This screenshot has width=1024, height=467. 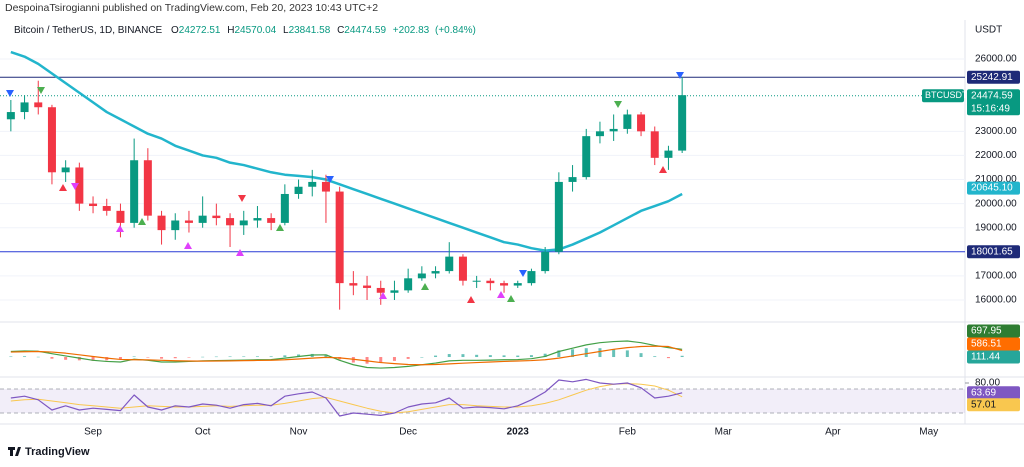 I want to click on countdown-label: 15:16:49, so click(x=990, y=108).